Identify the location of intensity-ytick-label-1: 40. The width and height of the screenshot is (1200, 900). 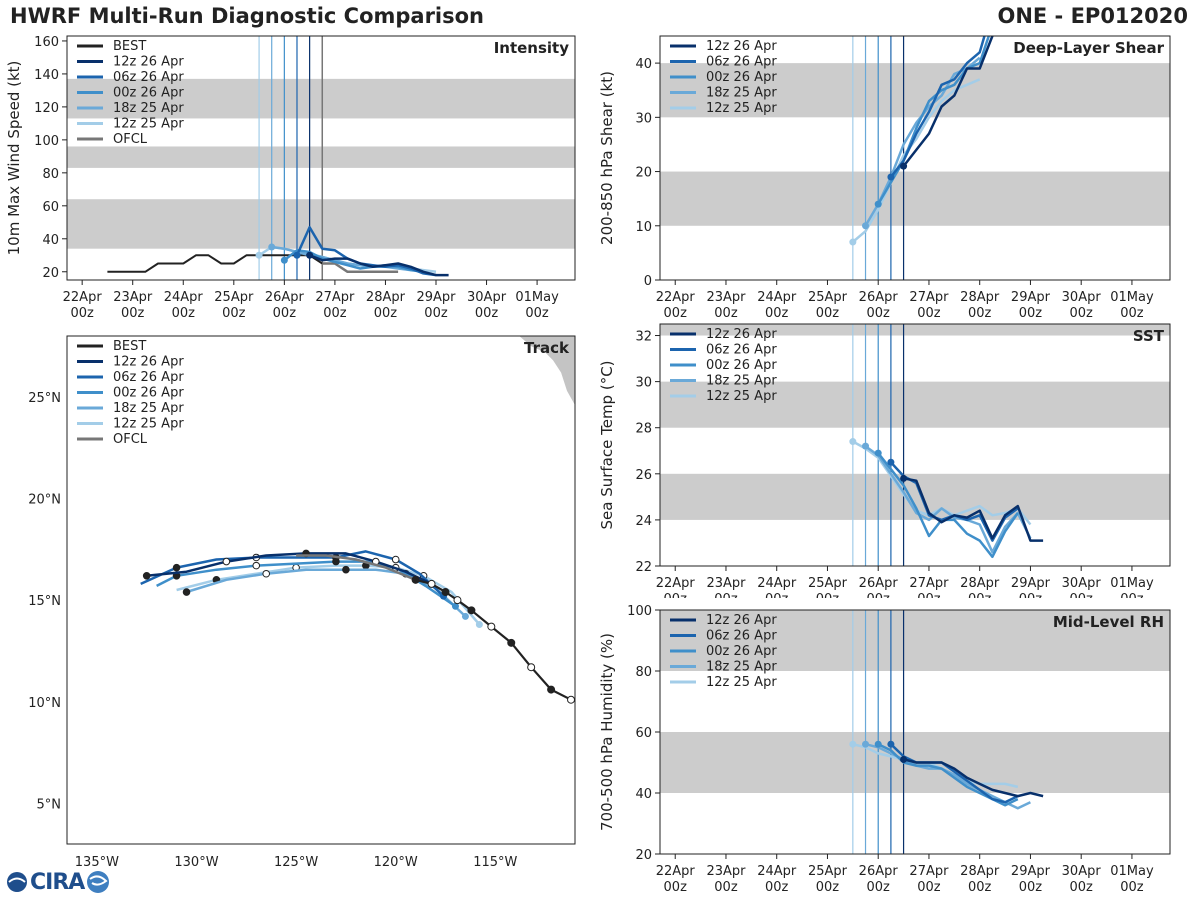
(50, 240).